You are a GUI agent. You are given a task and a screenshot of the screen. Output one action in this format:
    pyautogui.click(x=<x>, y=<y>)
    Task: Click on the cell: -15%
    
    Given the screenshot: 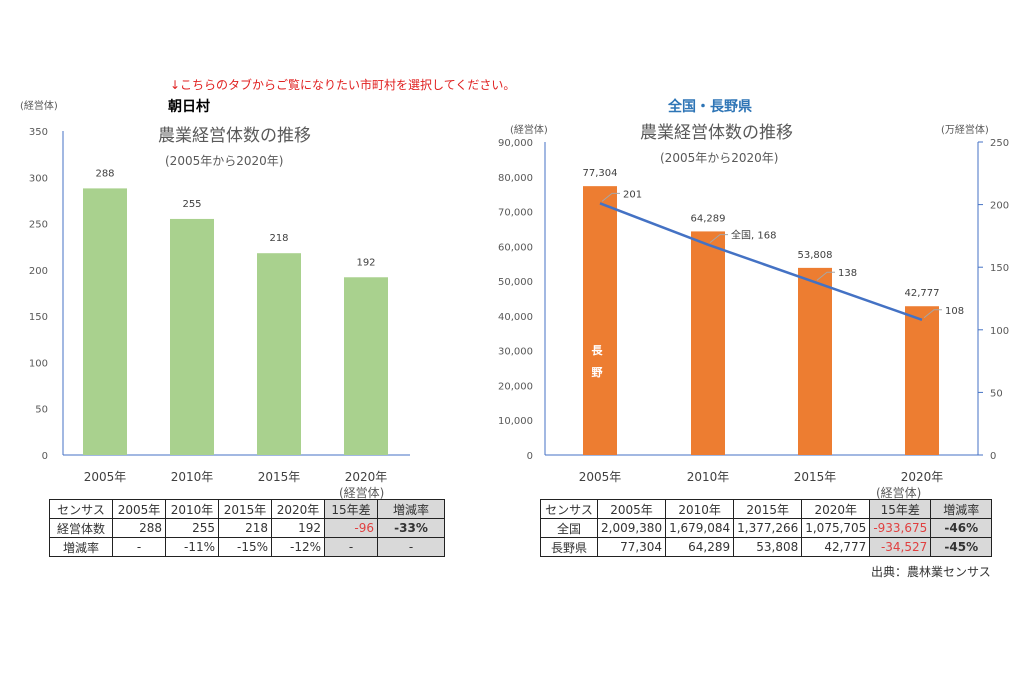 What is the action you would take?
    pyautogui.click(x=245, y=547)
    